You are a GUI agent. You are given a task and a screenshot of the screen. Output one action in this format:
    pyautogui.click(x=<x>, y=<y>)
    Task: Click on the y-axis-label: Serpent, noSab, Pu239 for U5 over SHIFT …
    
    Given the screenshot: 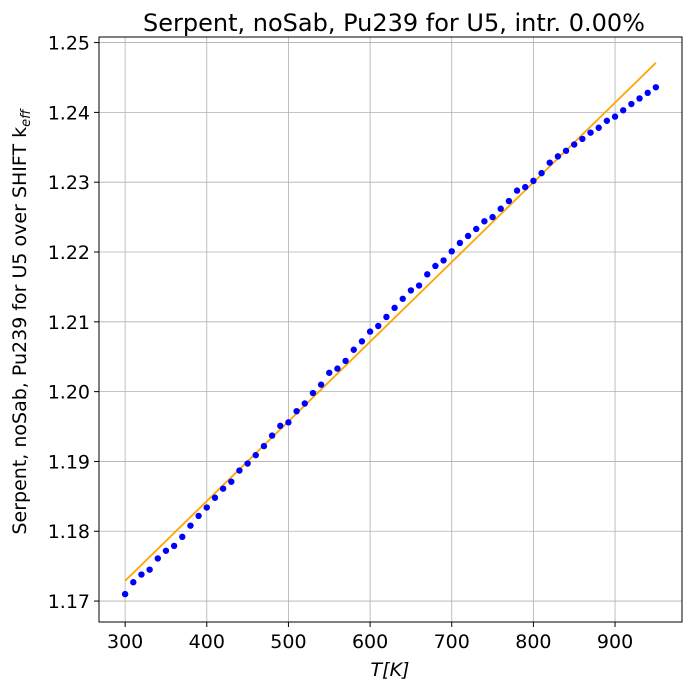 What is the action you would take?
    pyautogui.click(x=21, y=321)
    